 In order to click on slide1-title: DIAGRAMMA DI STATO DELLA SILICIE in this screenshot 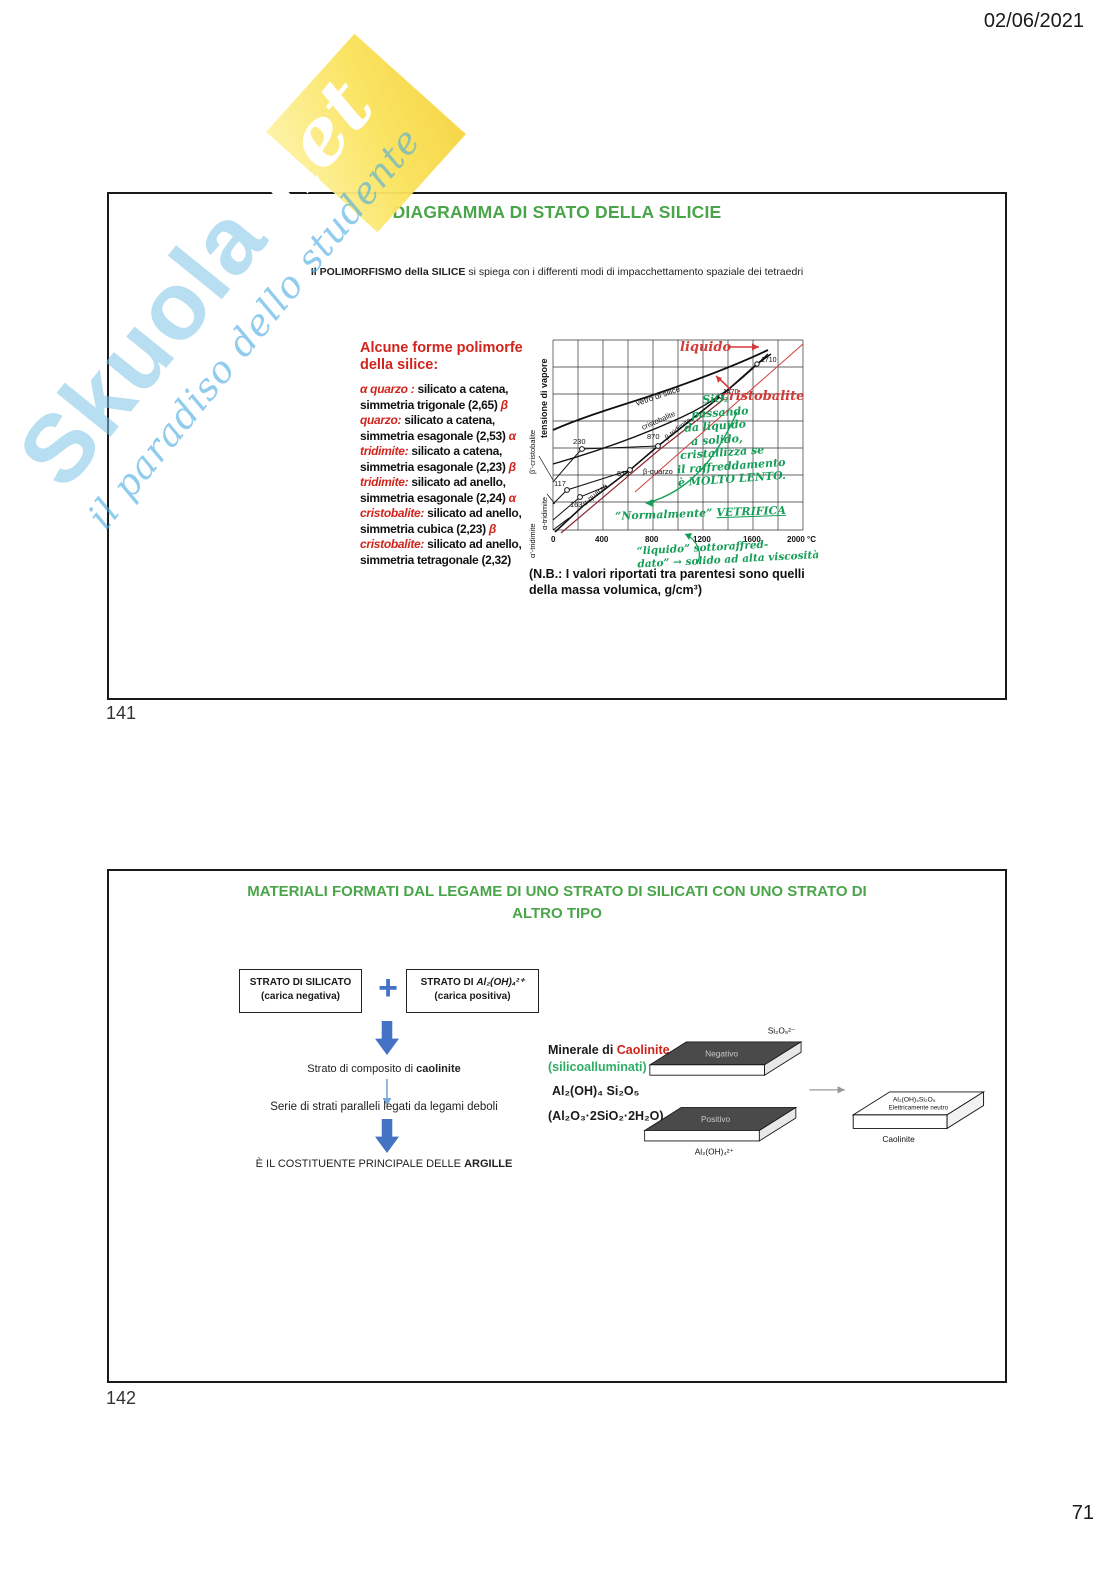, I will do `click(557, 212)`.